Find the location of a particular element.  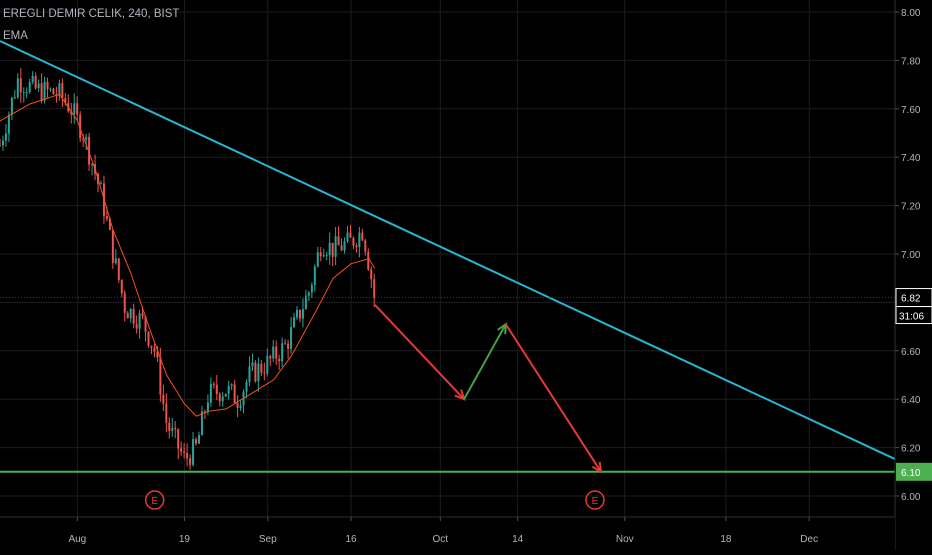

time-tick-label: Nov is located at coordinates (625, 539).